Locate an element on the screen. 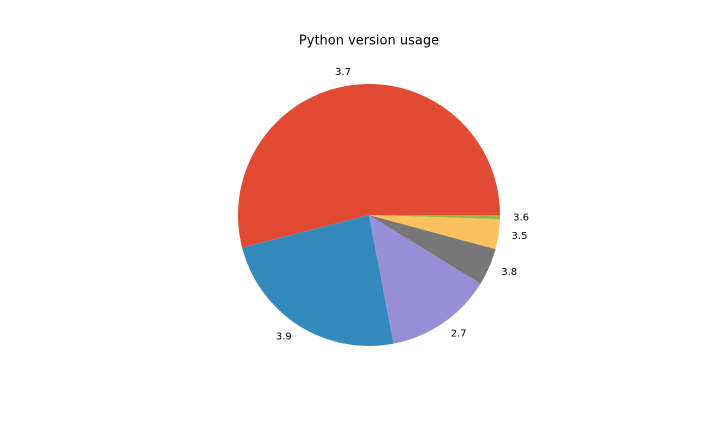 This screenshot has width=720, height=432. slice-label: 3.8 is located at coordinates (509, 272).